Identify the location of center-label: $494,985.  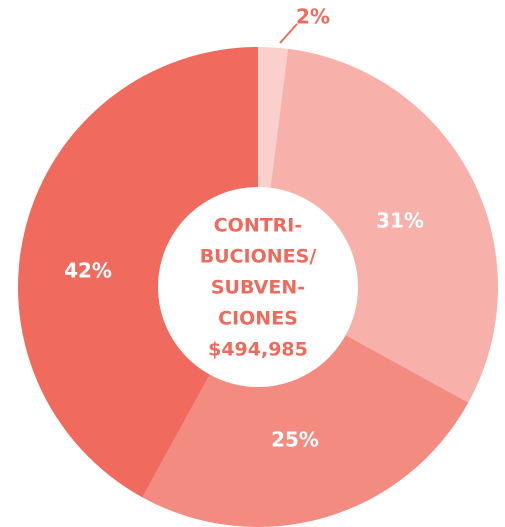
(258, 350).